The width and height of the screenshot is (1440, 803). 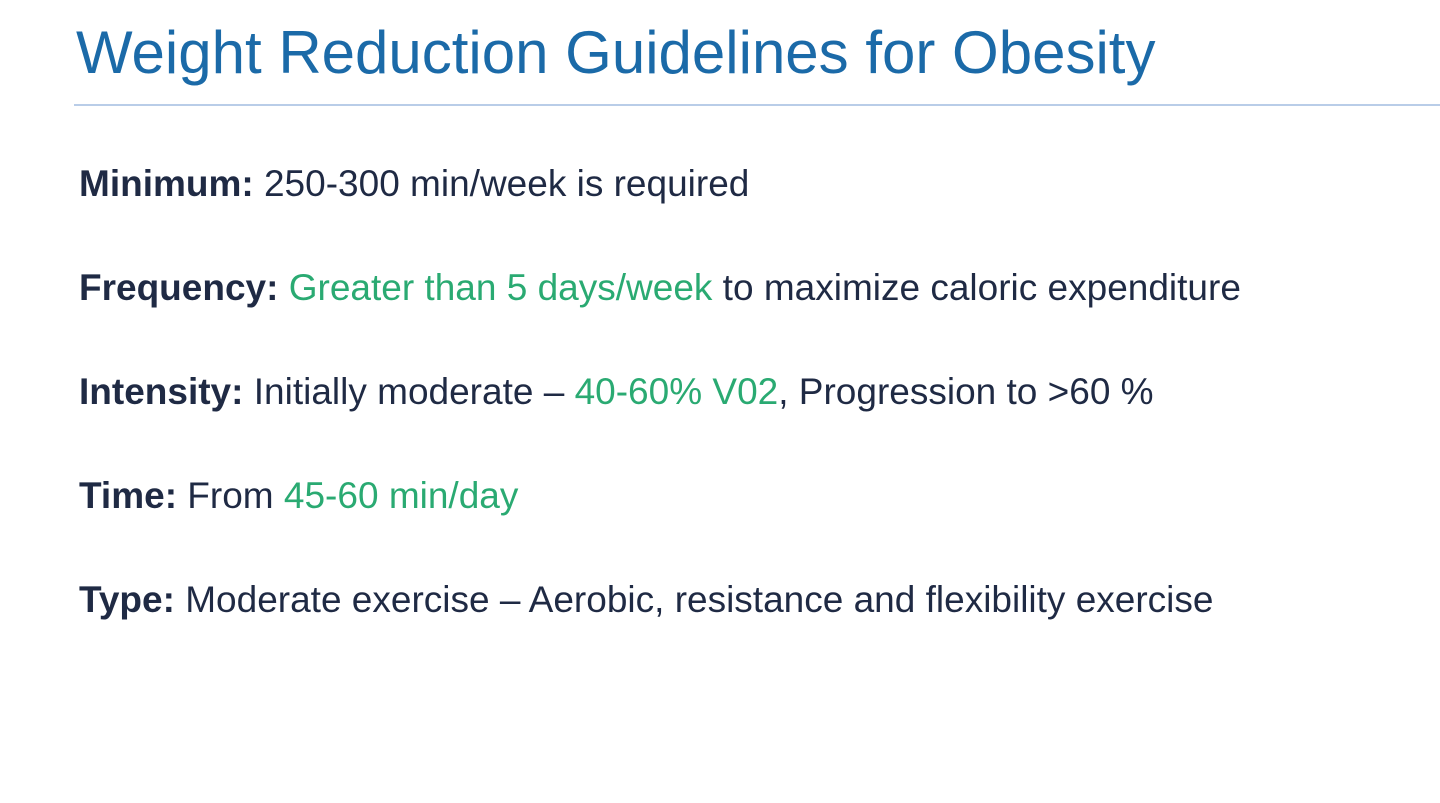 I want to click on guideline-text: , Progression to >60 %, so click(x=966, y=391).